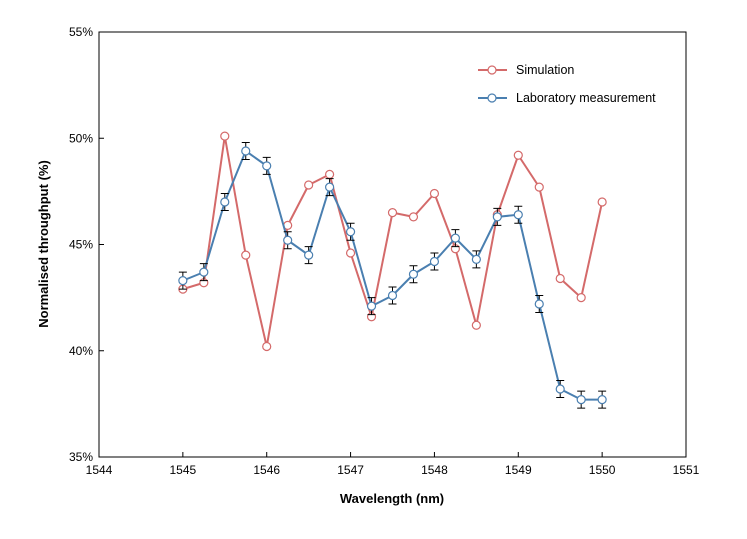  What do you see at coordinates (81, 32) in the screenshot?
I see `y-tick-label: 55%` at bounding box center [81, 32].